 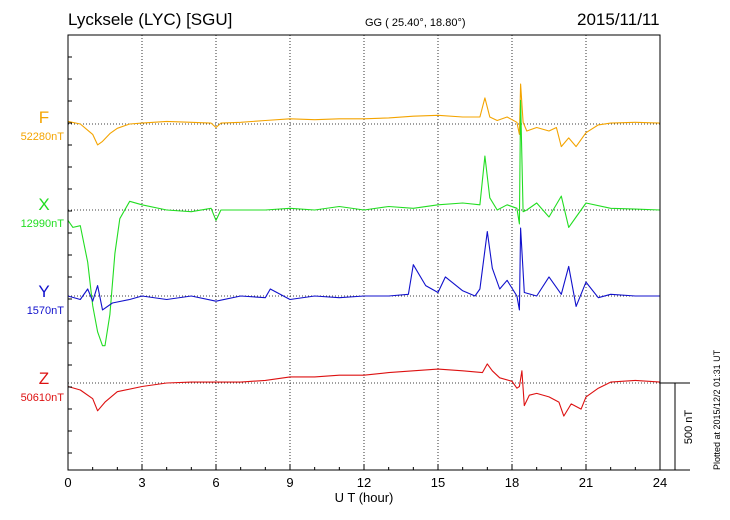 I want to click on geographic-coords: GG ( 25.40°, 18.80°), so click(x=415, y=23).